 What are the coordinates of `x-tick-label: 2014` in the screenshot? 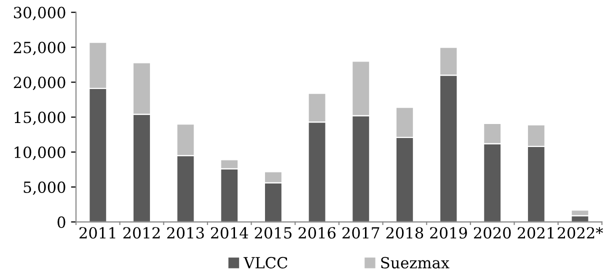 It's located at (229, 233).